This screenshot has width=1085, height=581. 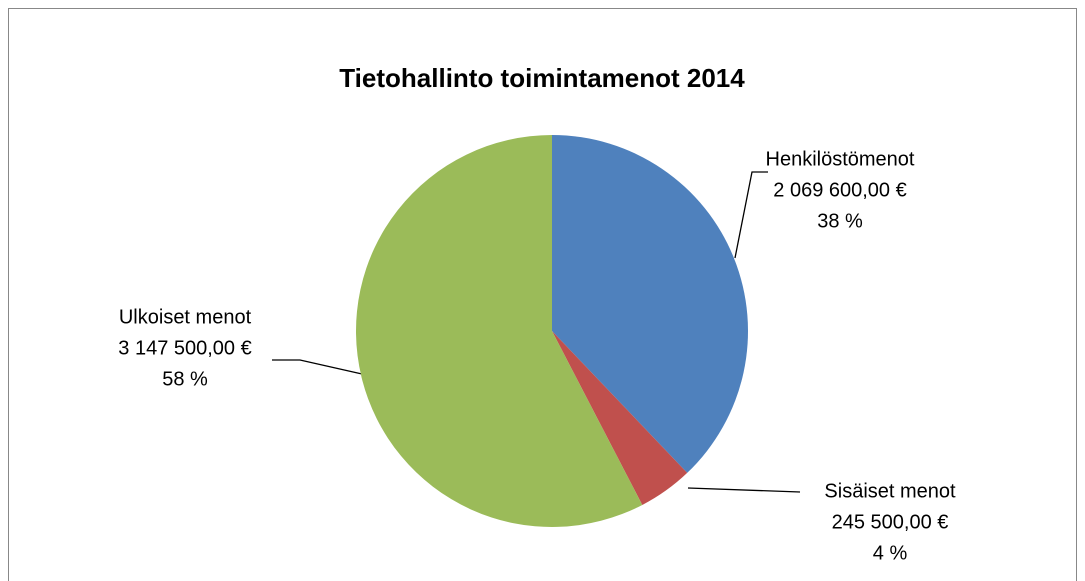 What do you see at coordinates (840, 159) in the screenshot?
I see `slice-label: Henkilöstömenot` at bounding box center [840, 159].